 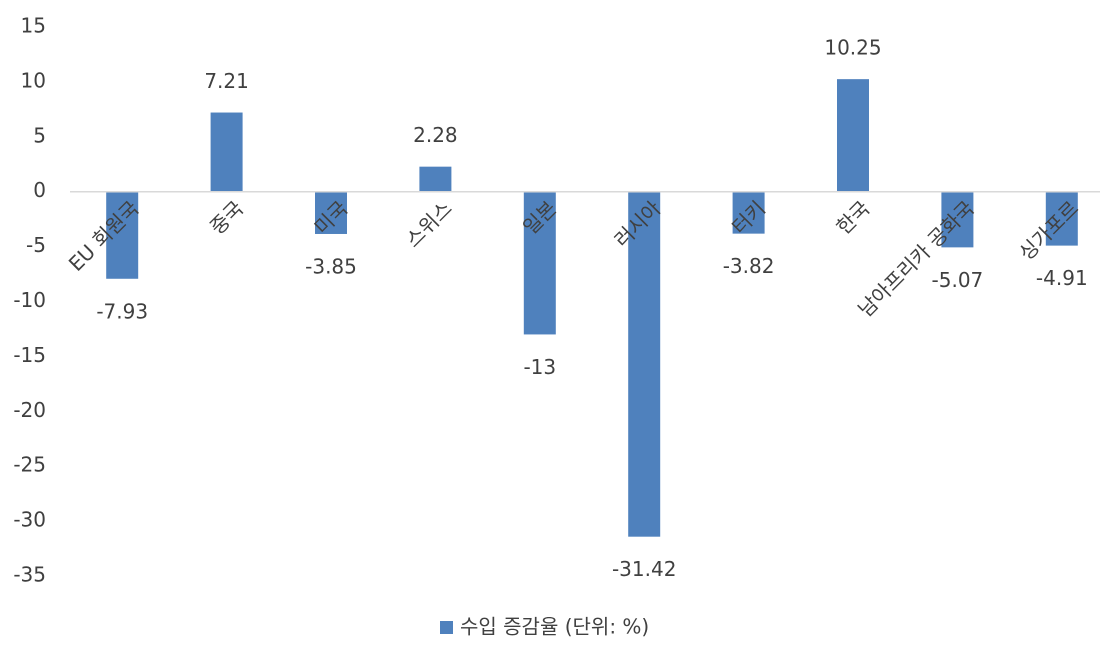 I want to click on data-label: 7.21, so click(x=226, y=81).